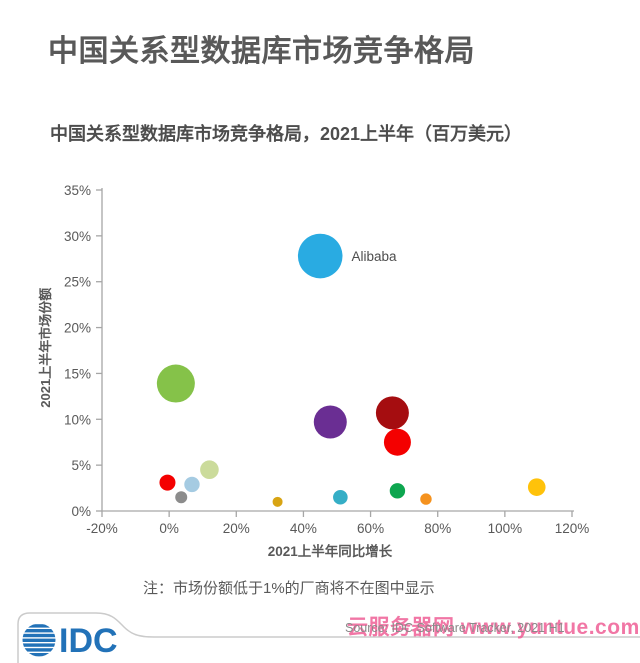 Image resolution: width=640 pixels, height=663 pixels. I want to click on watermark: 云服务器网 www.yuntue.com, so click(493, 627).